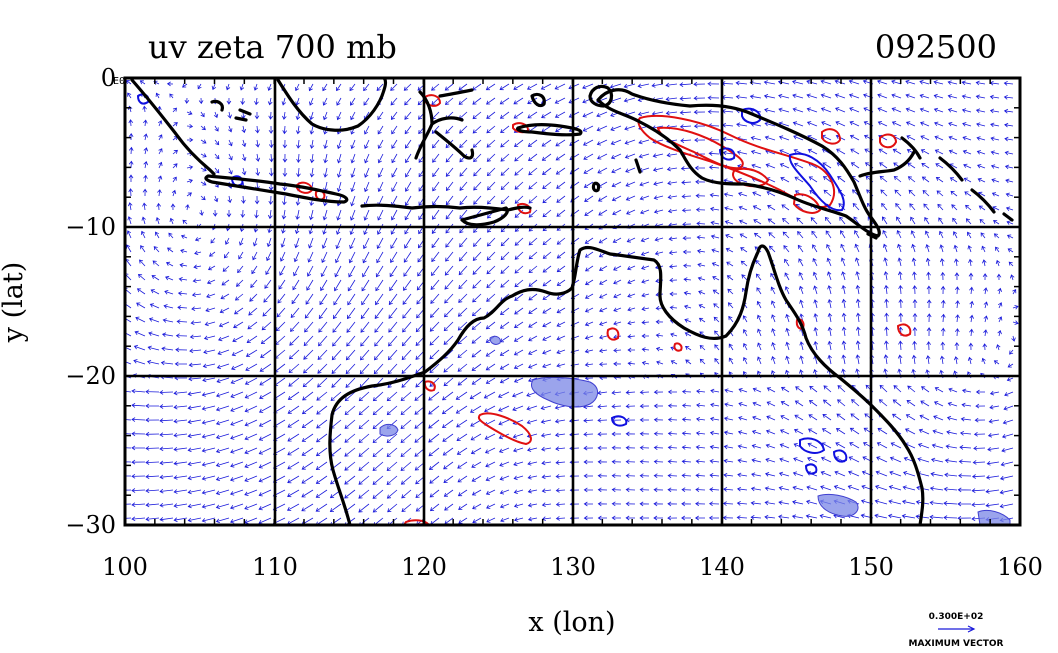 The height and width of the screenshot is (653, 1058). Describe the element at coordinates (538, 100) in the screenshot. I see `coastline-halmahera` at that location.